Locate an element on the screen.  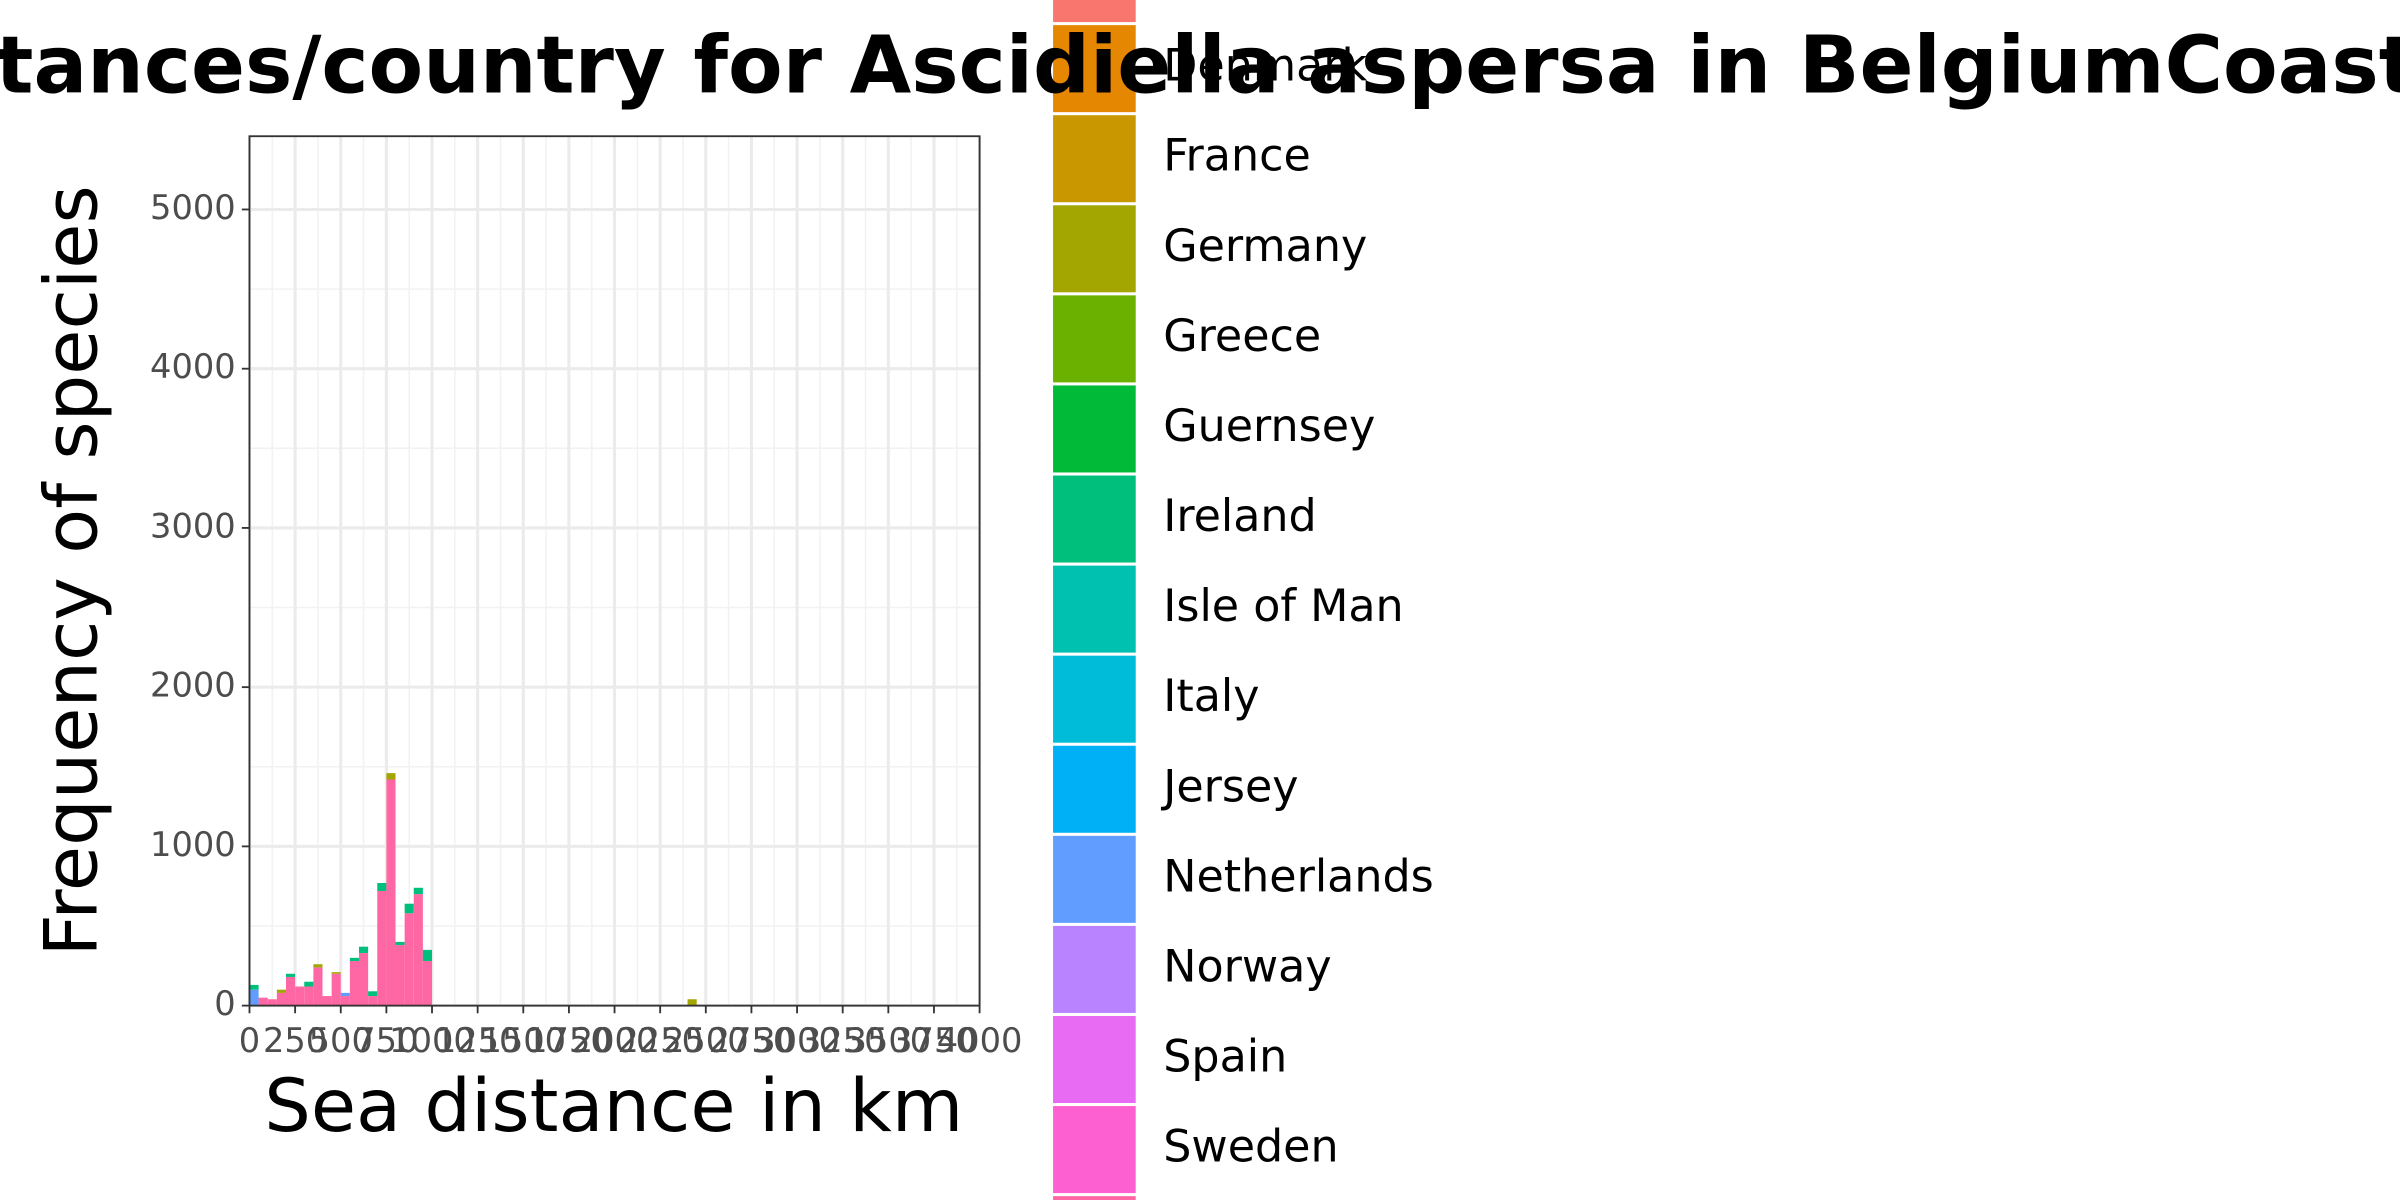
legend-label: France is located at coordinates (1237, 156).